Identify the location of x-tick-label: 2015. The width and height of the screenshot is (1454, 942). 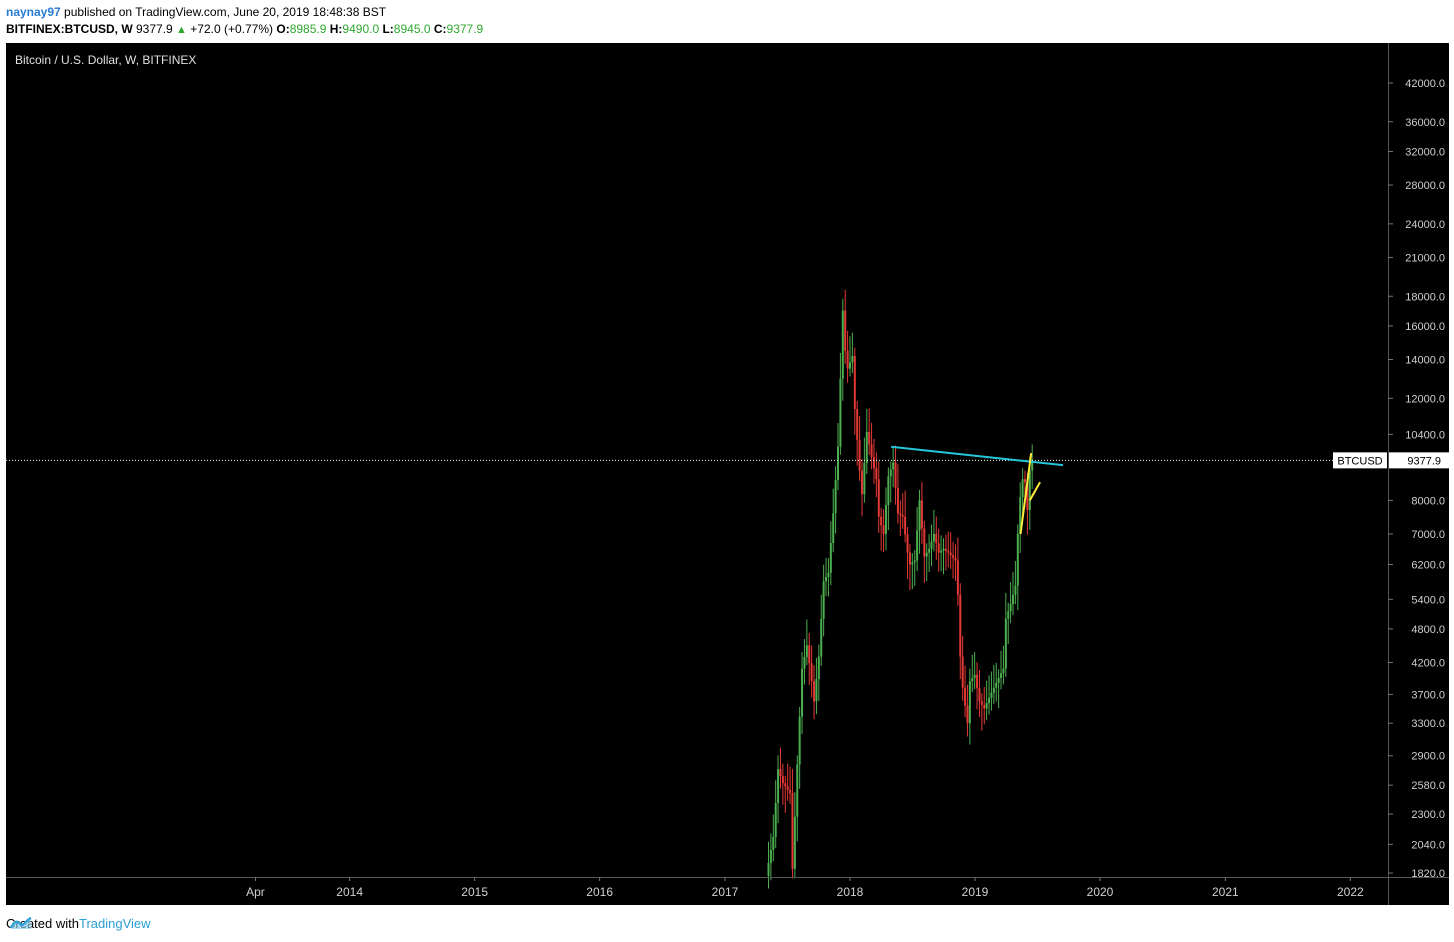
(474, 892).